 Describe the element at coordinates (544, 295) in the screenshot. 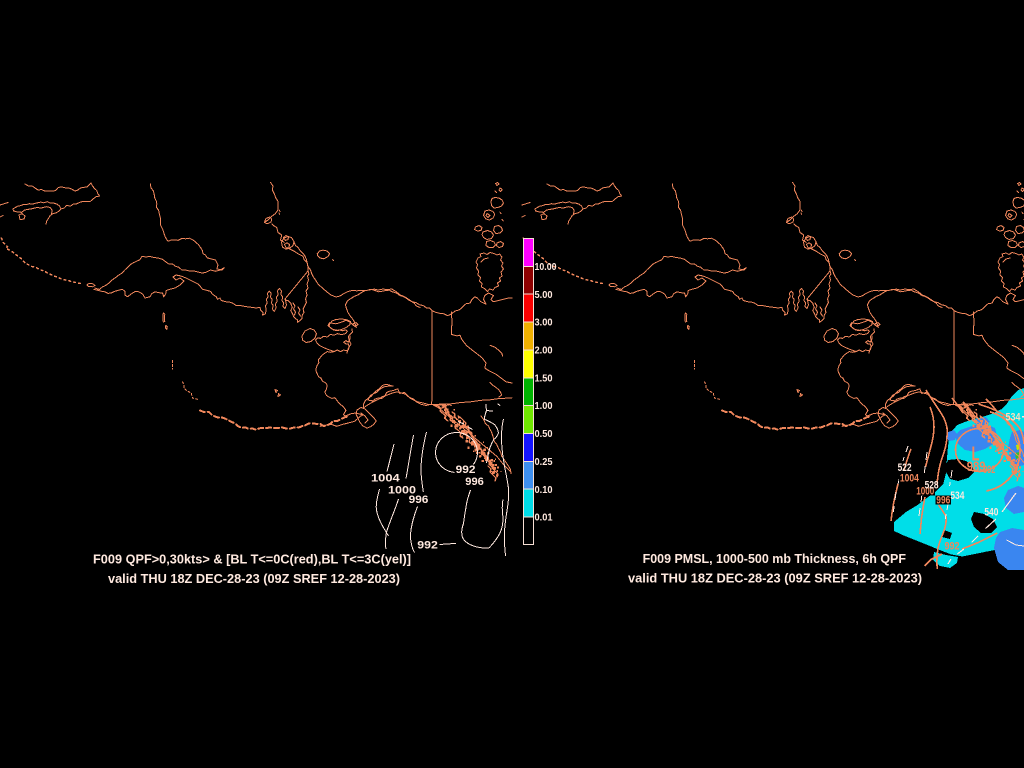

I see `svg-text: 5.00` at that location.